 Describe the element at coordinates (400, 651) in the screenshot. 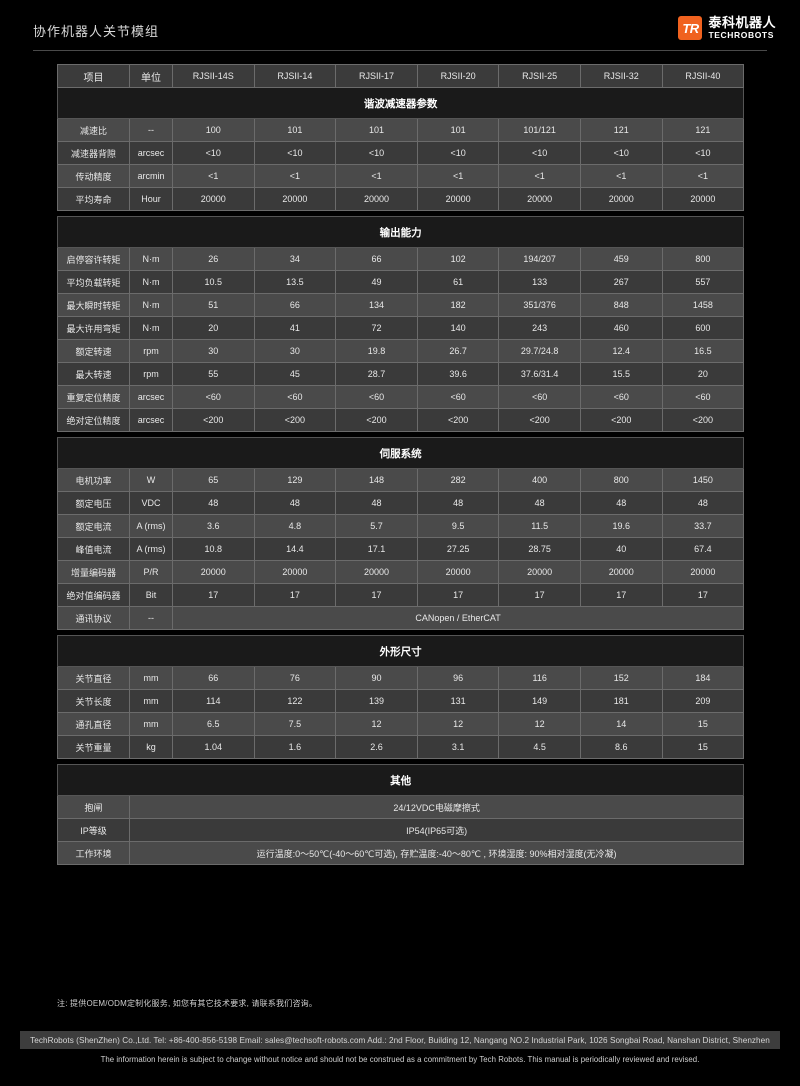

I see `section-title: 外形尺寸` at that location.